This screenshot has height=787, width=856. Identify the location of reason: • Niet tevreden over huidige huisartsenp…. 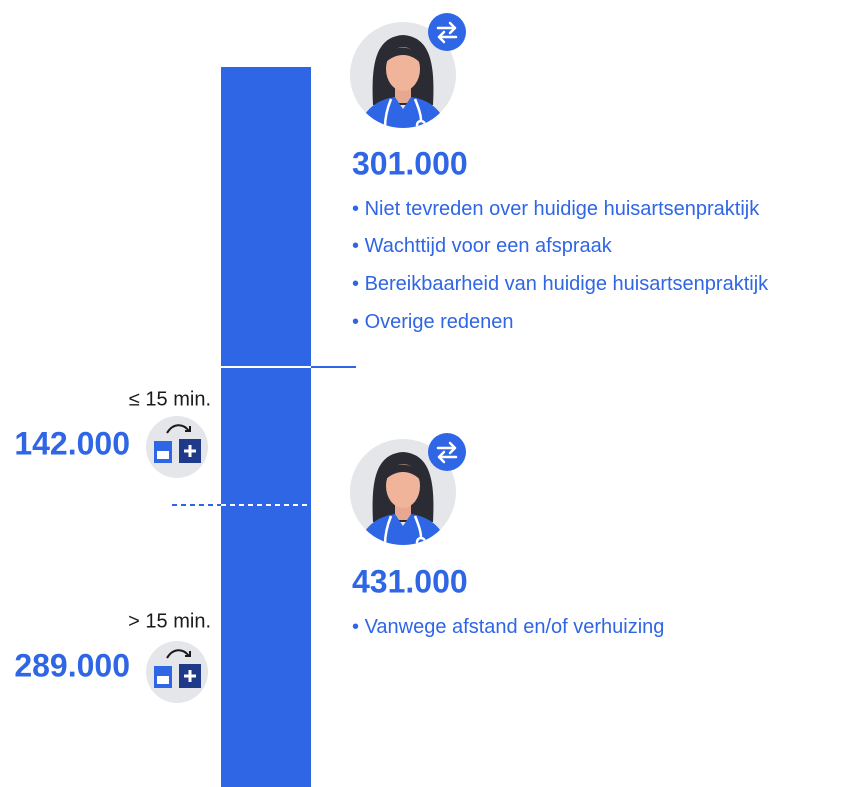
(556, 209).